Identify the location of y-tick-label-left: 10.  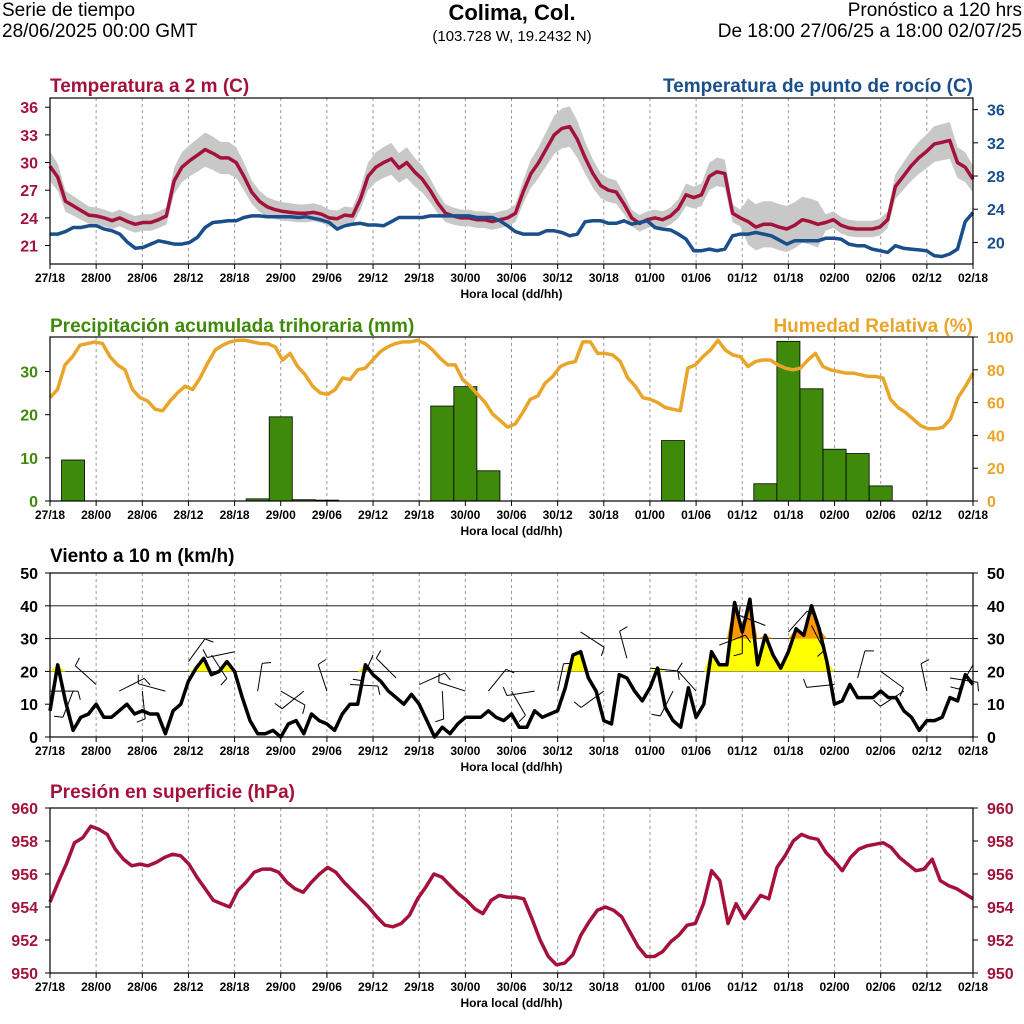
(29, 459).